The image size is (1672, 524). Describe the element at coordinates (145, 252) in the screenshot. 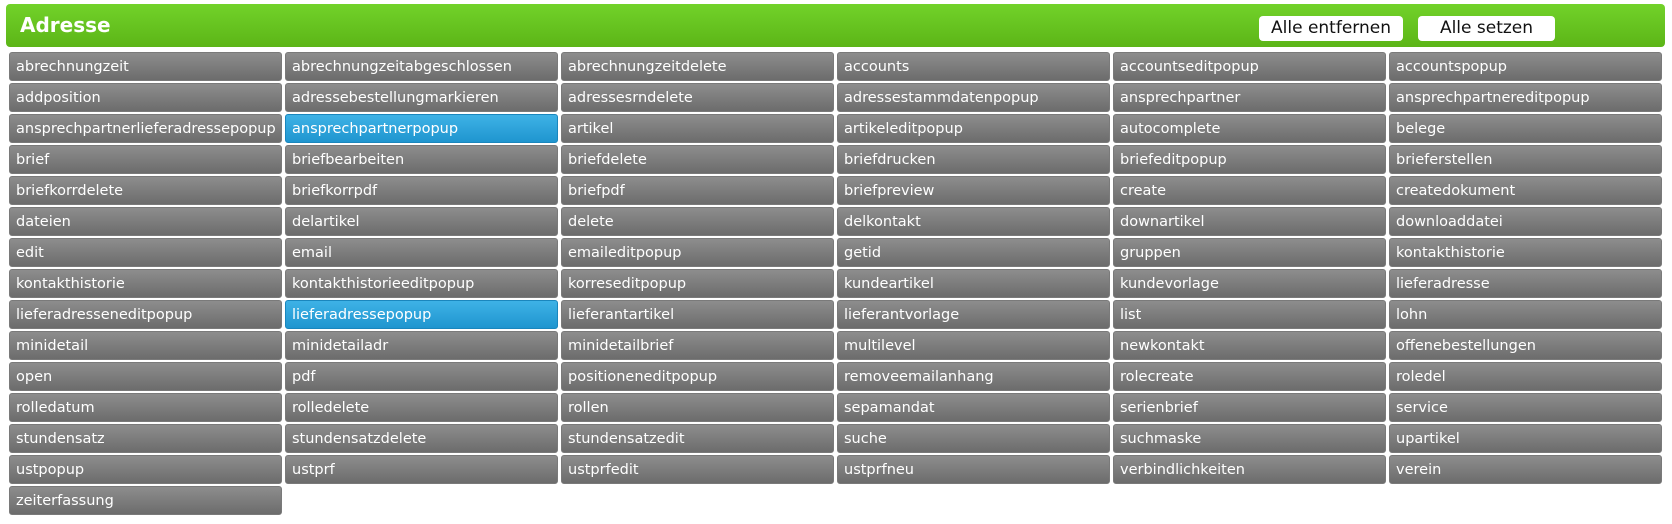

I see `permission-toggle-edit: edit` at that location.